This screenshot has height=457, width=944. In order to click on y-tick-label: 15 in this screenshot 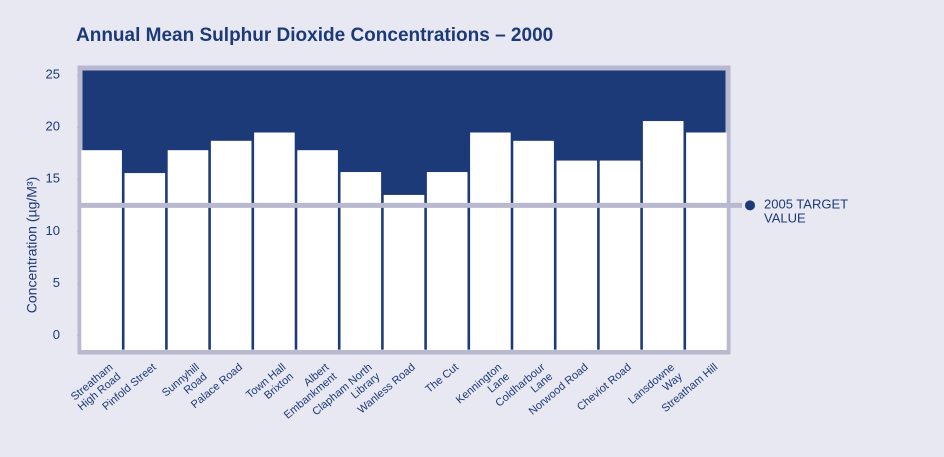, I will do `click(53, 178)`.